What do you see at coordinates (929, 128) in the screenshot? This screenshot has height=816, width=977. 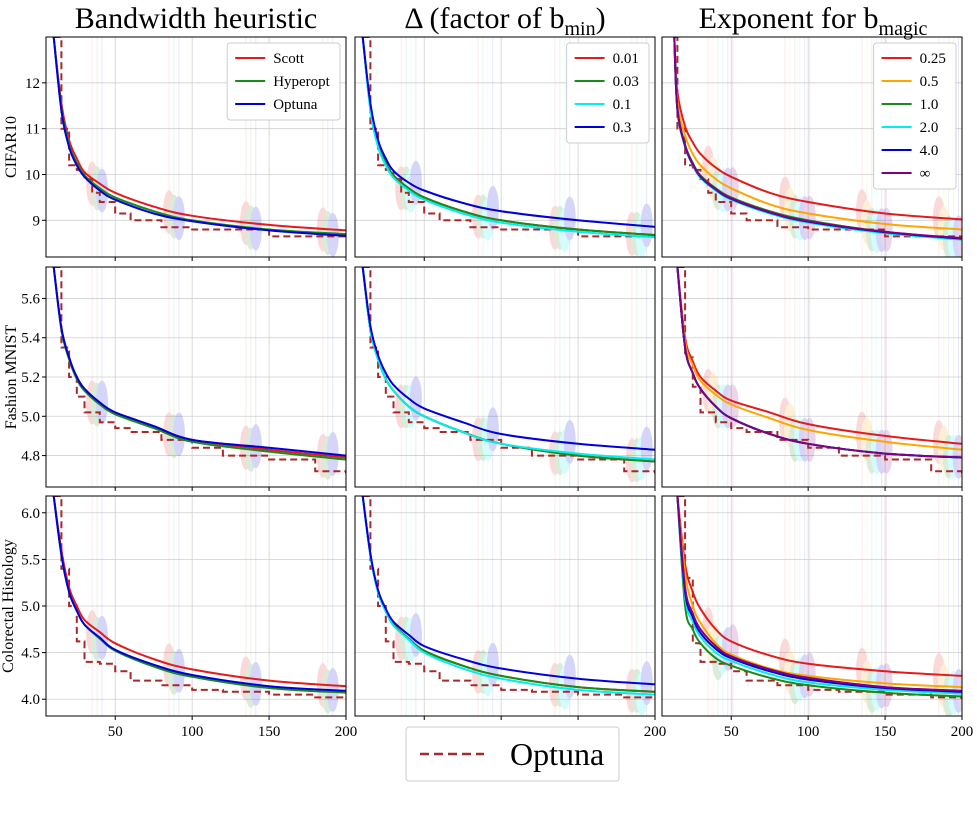 I see `legend-label: 2.0` at bounding box center [929, 128].